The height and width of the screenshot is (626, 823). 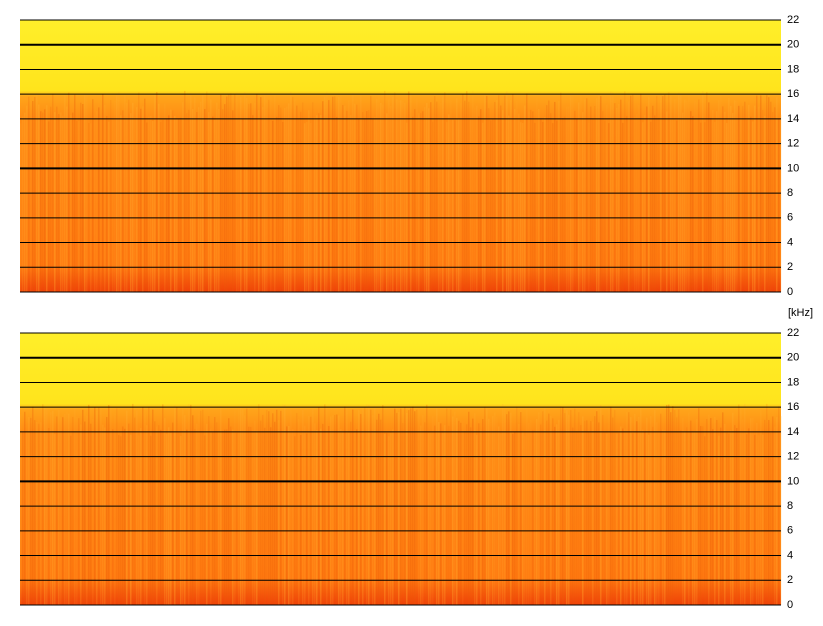 I want to click on y-tick-label: 8, so click(x=790, y=193).